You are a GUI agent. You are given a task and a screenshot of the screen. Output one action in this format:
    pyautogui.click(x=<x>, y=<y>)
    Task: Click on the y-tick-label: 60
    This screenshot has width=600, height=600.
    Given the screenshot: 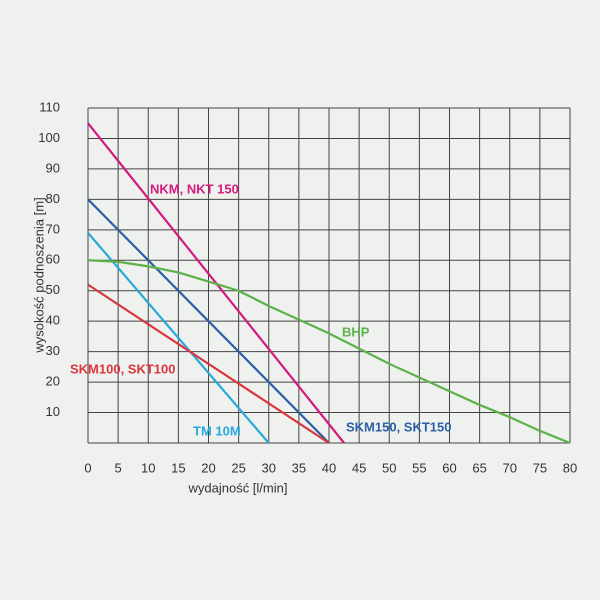 What is the action you would take?
    pyautogui.click(x=53, y=259)
    